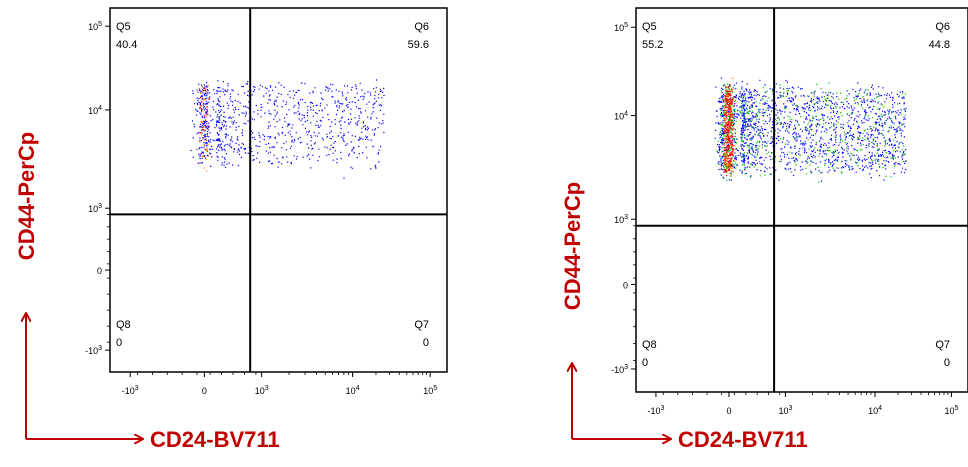 The width and height of the screenshot is (968, 467). I want to click on quadrant-percent: 44.8, so click(939, 45).